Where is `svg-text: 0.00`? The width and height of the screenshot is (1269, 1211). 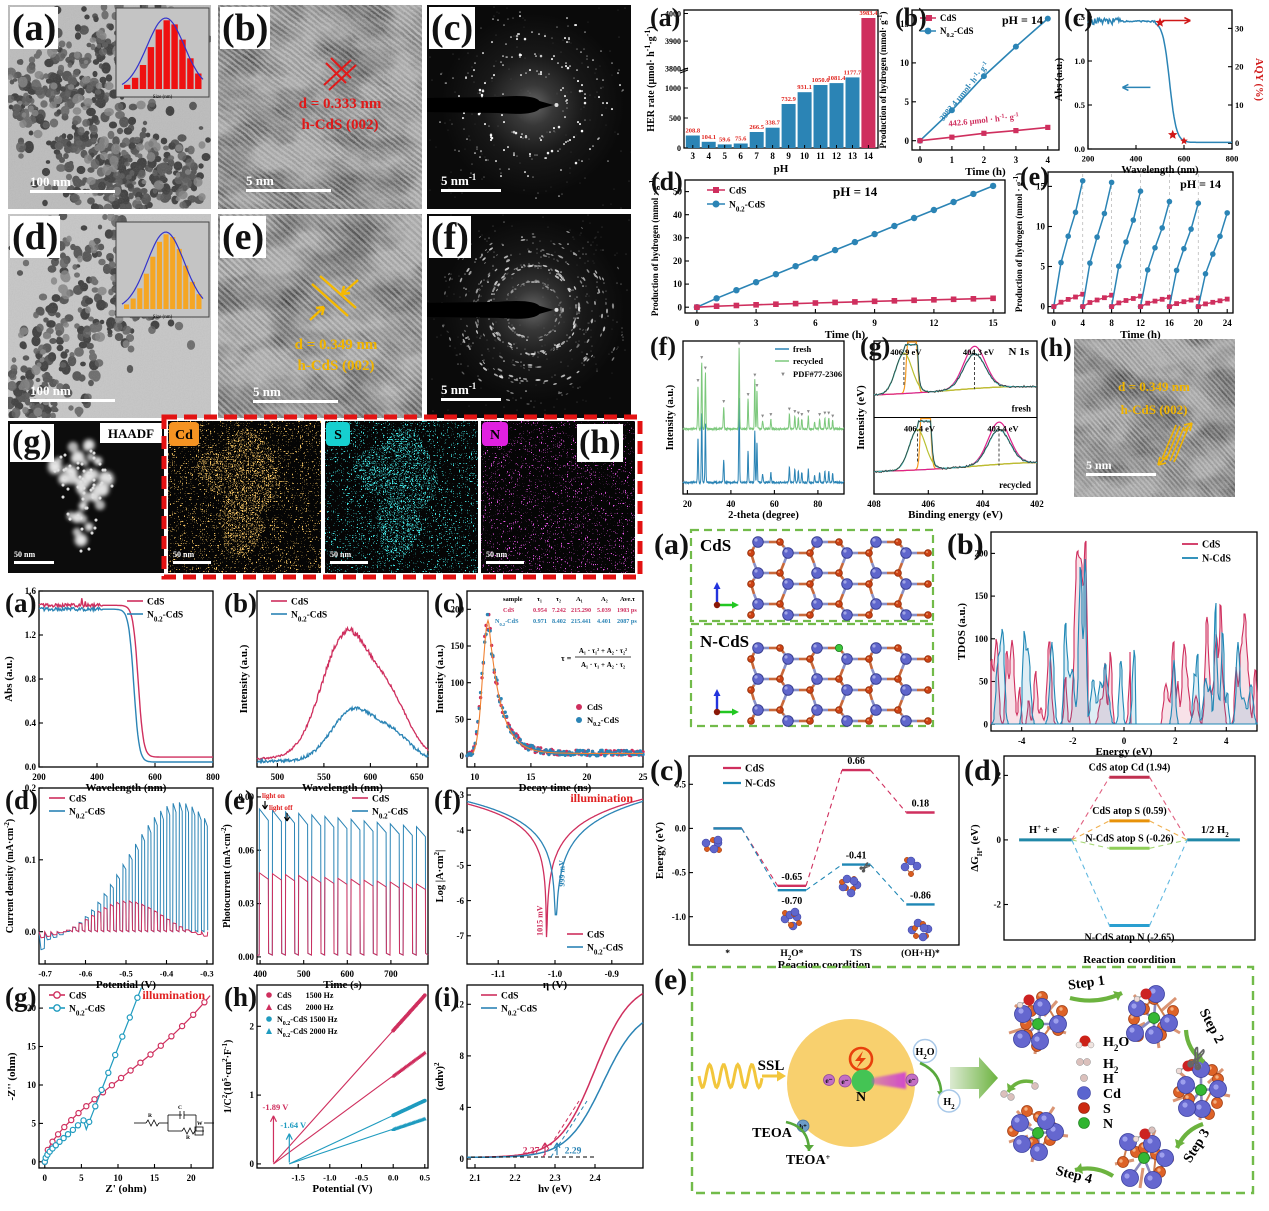
svg-text: 0.00 is located at coordinates (246, 957).